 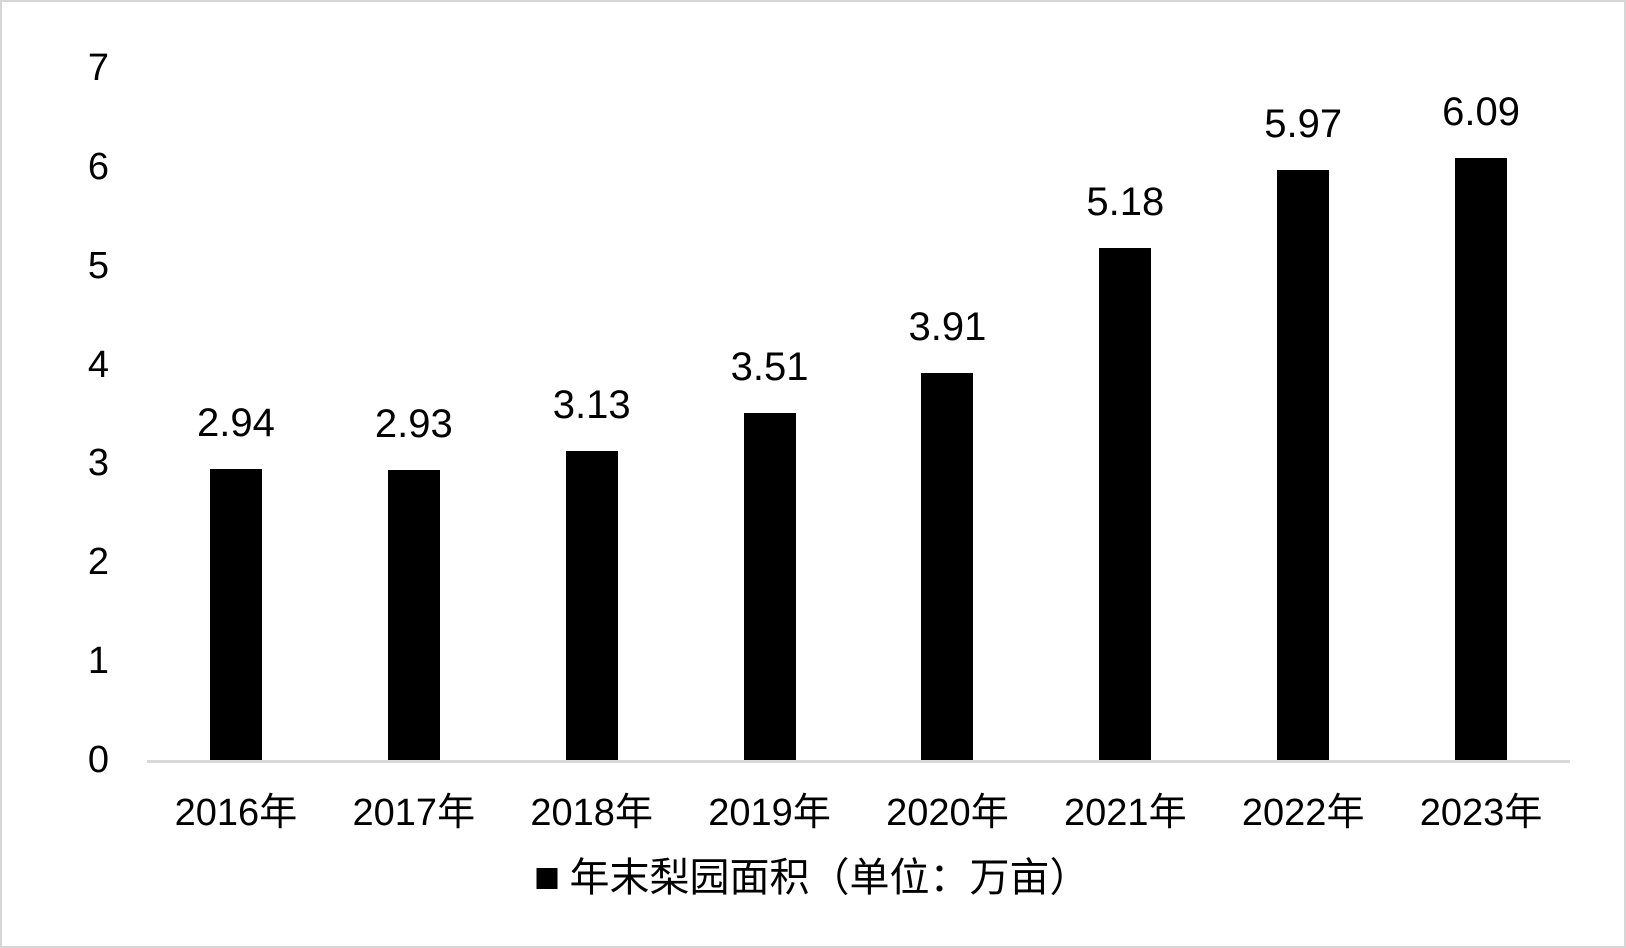 I want to click on x-axis-category-label: 2018年, so click(x=591, y=813).